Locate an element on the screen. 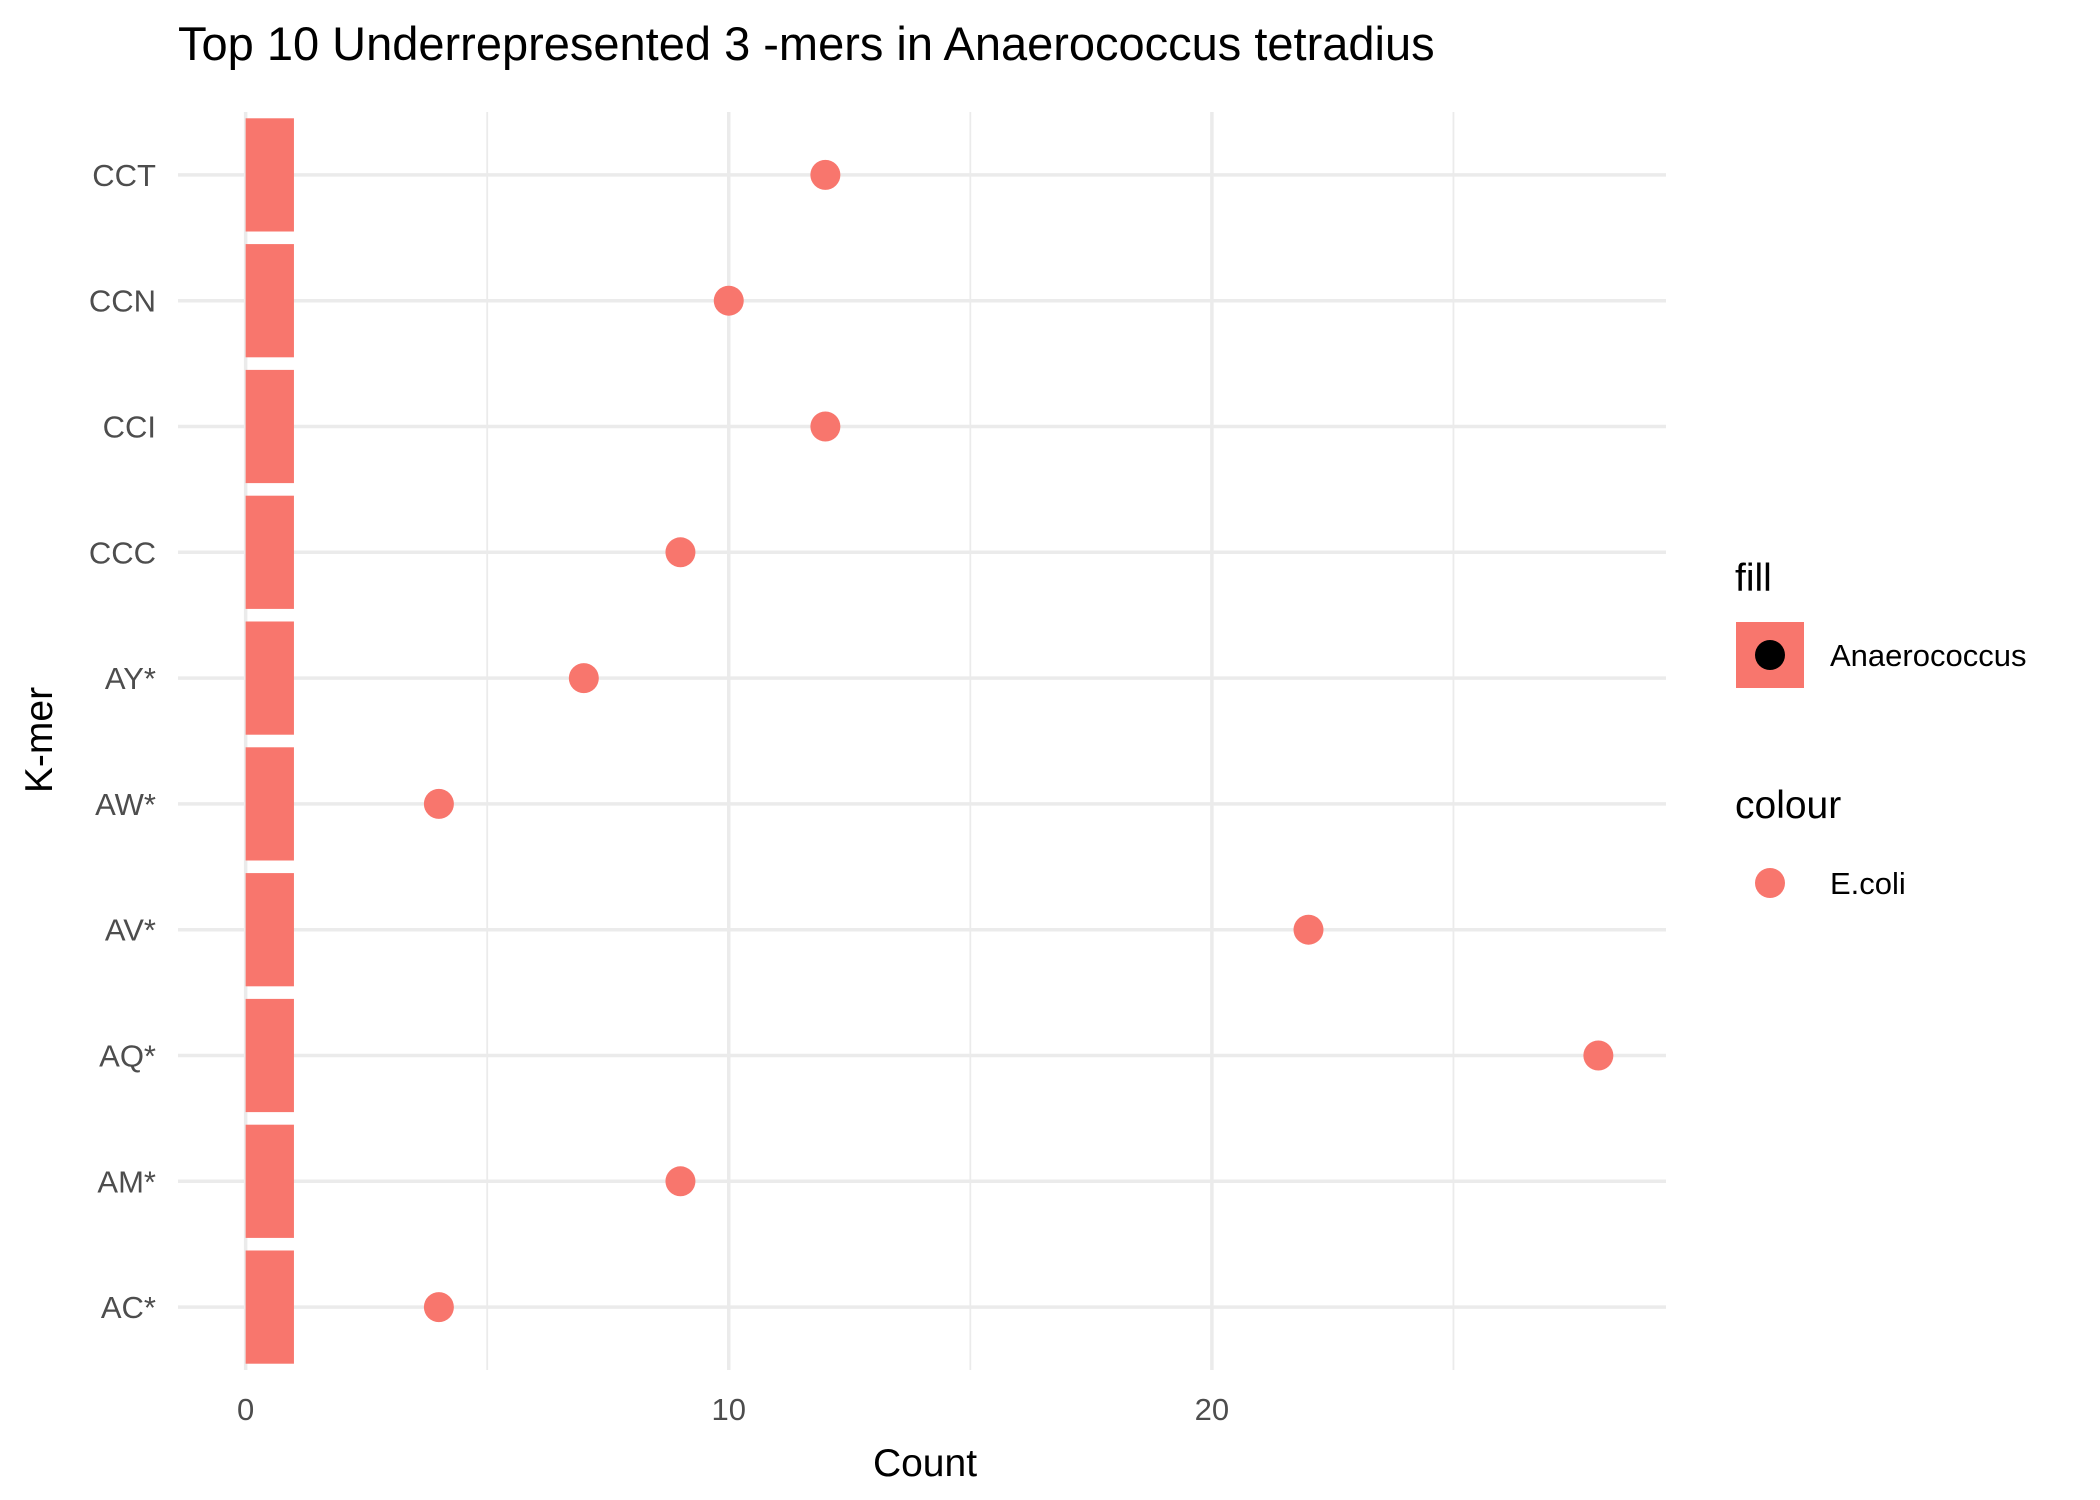  y-tick-label: CCN is located at coordinates (122, 301).